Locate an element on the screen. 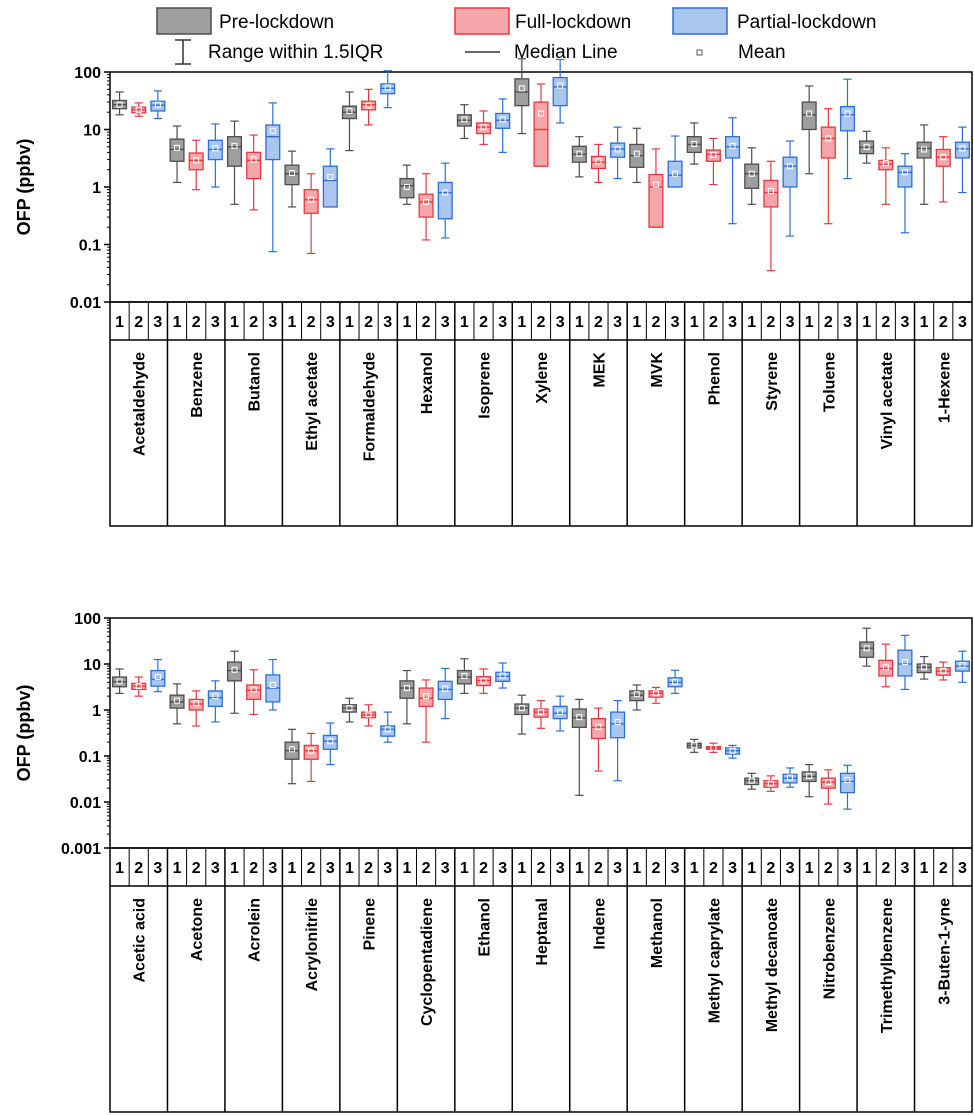 This screenshot has height=1115, width=974. category-label: MVK is located at coordinates (657, 370).